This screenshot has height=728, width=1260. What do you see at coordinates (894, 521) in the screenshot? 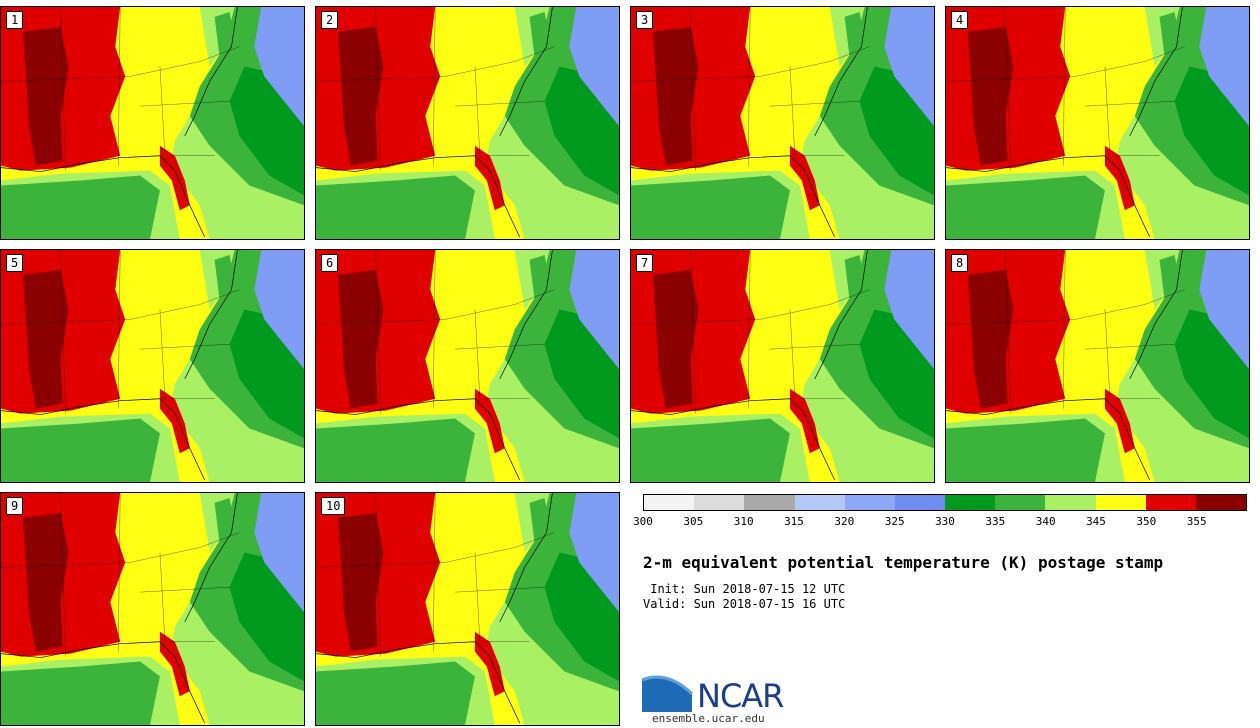
I see `colorbar-tick-label: 325` at bounding box center [894, 521].